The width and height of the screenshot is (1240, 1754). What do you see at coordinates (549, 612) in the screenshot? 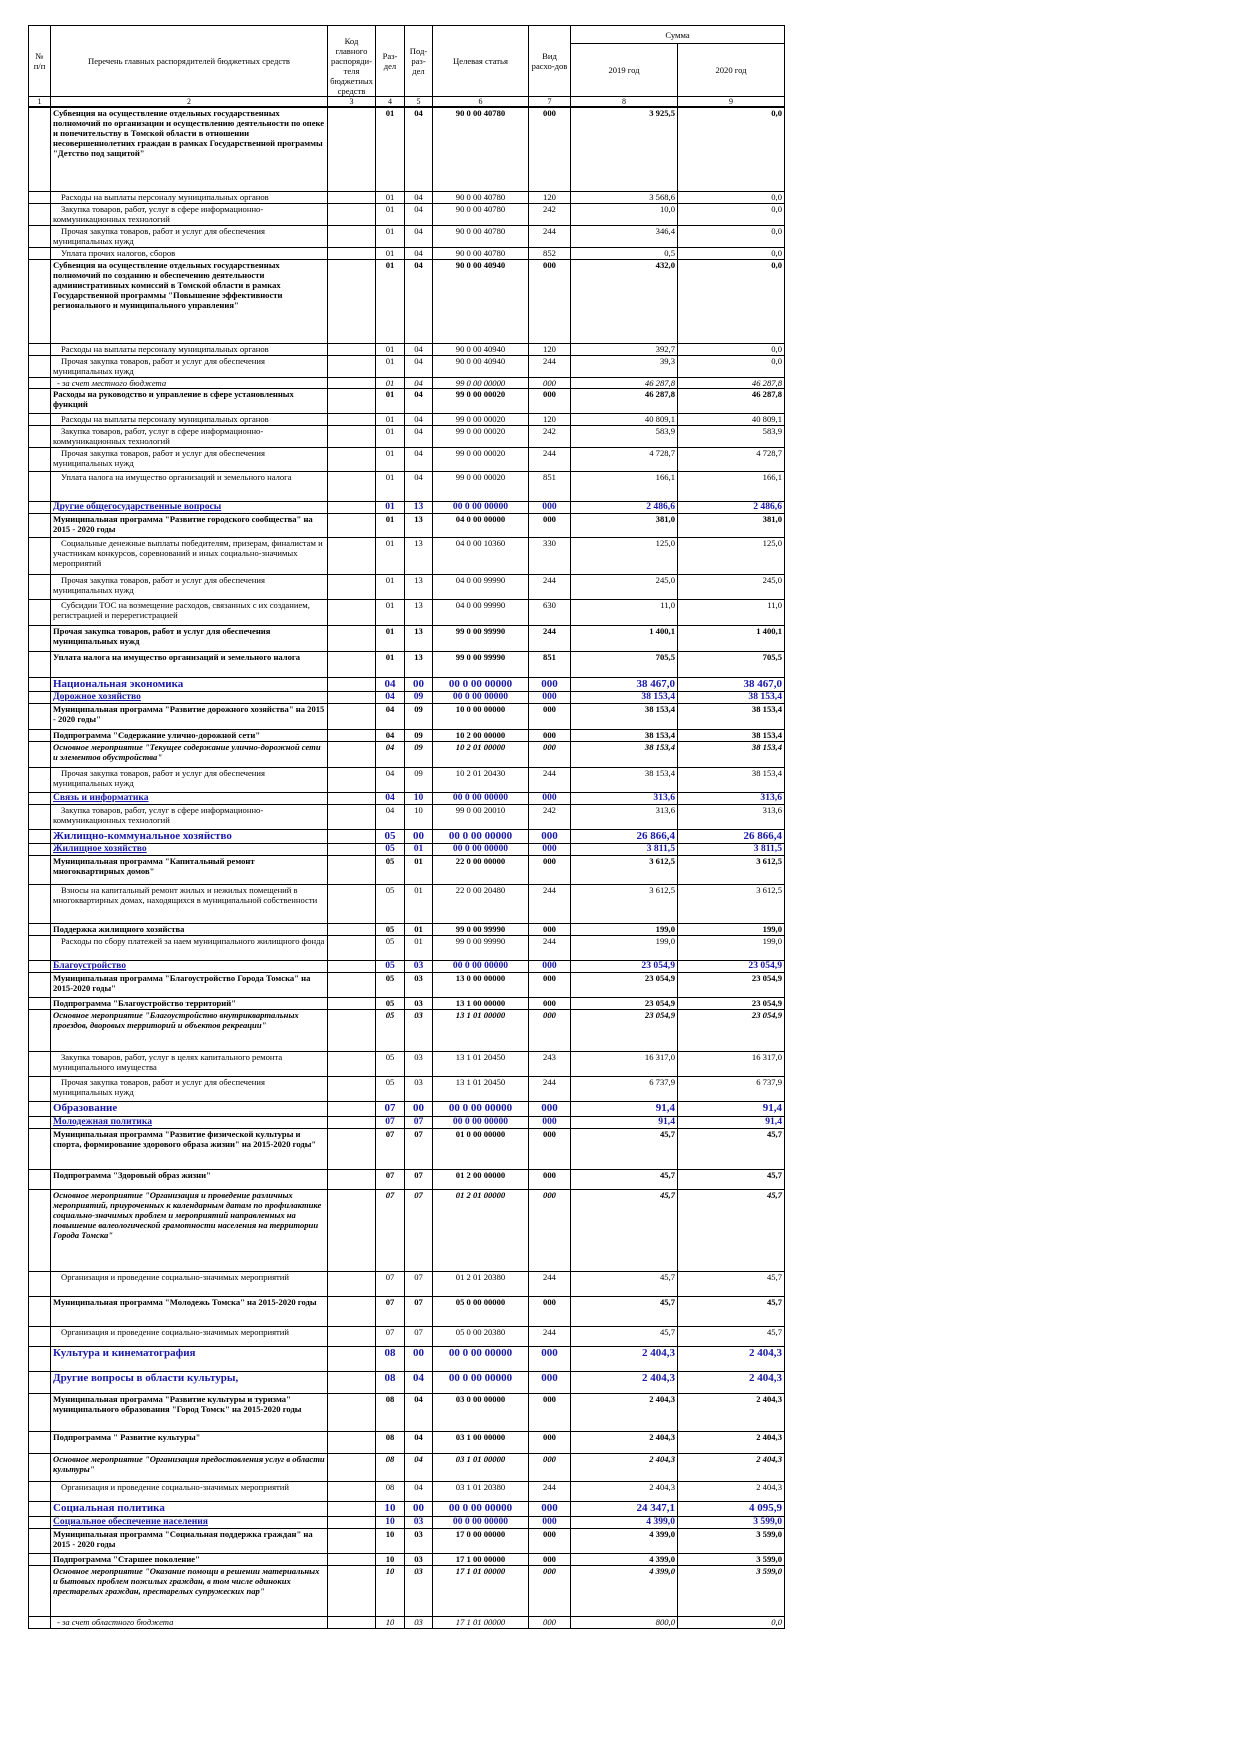
I see `expense-type: 630` at bounding box center [549, 612].